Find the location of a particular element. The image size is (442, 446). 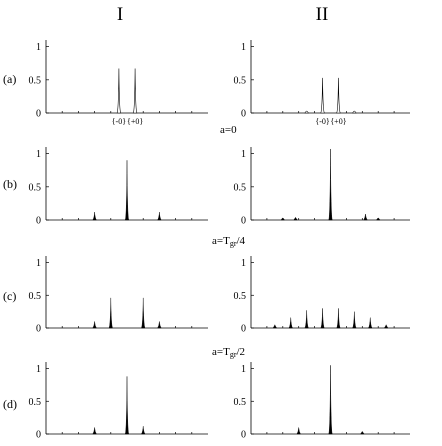

condition-label-a0: a=0 is located at coordinates (228, 130).